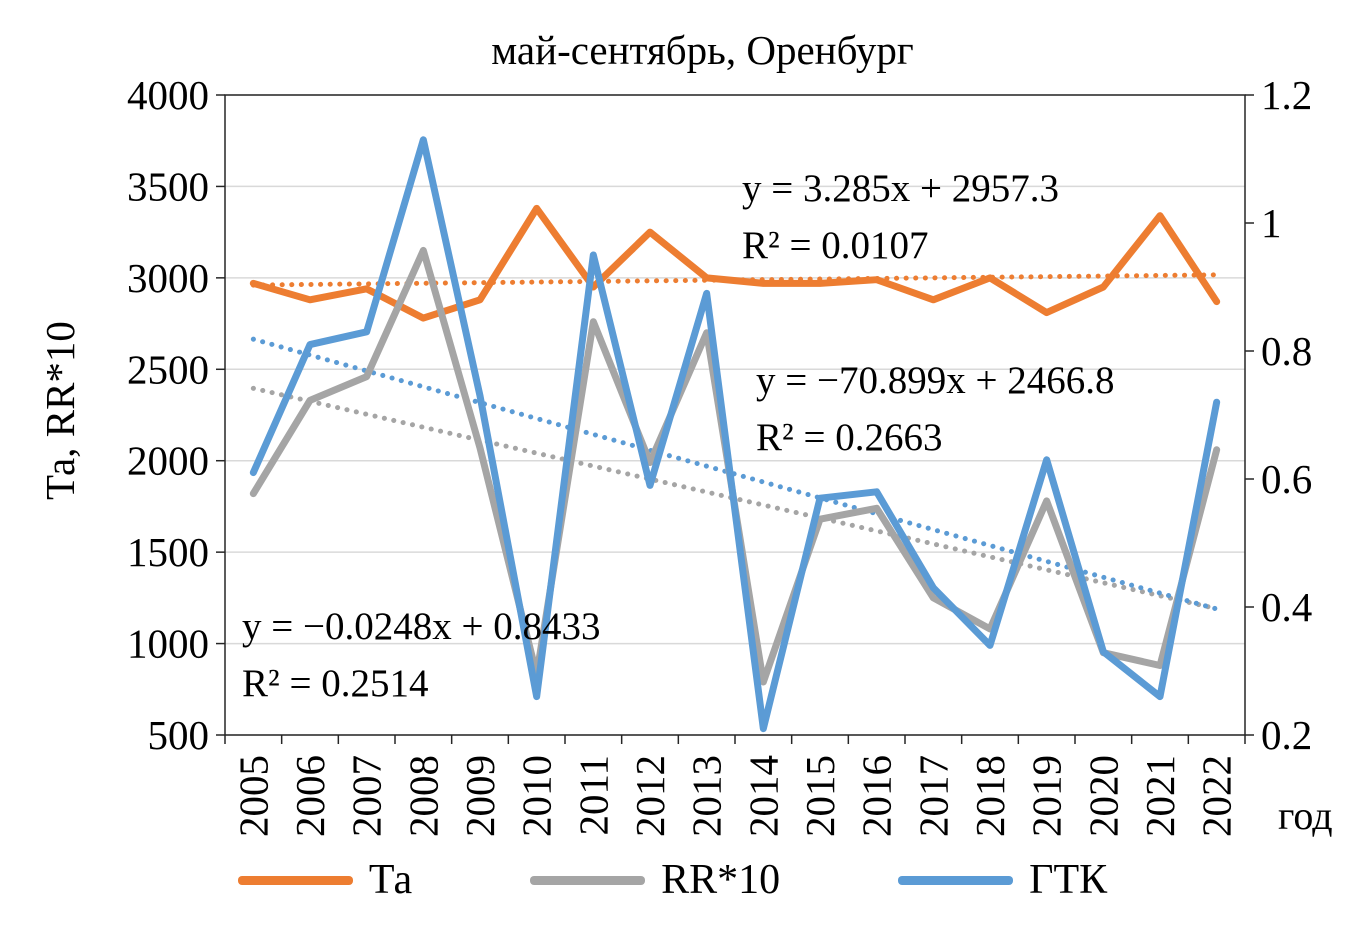 The height and width of the screenshot is (928, 1345). Describe the element at coordinates (849, 438) in the screenshot. I see `trend-r2-rr: R² = 0.2663` at that location.